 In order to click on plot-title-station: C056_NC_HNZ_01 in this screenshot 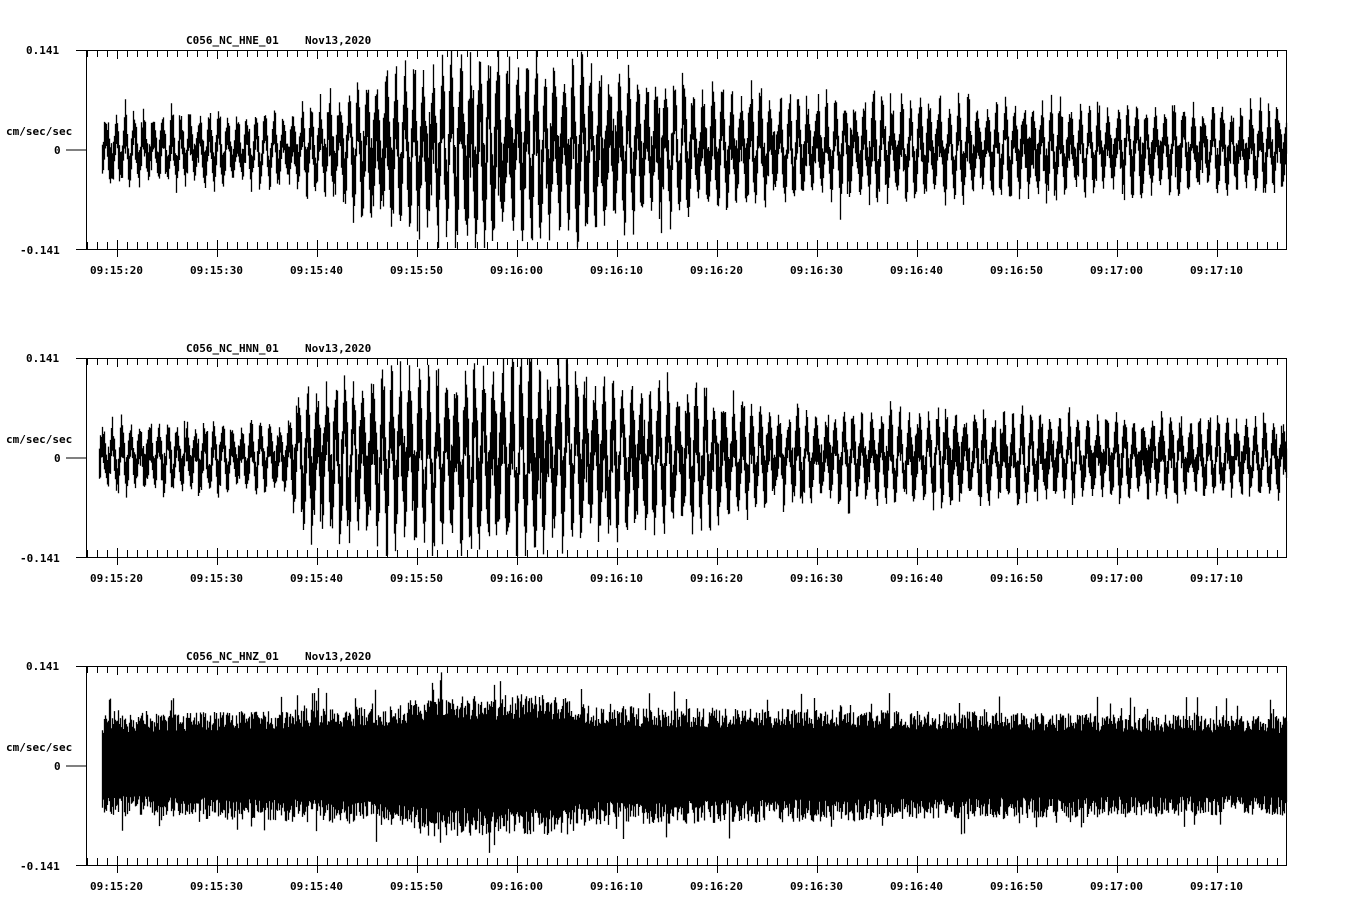, I will do `click(232, 656)`.